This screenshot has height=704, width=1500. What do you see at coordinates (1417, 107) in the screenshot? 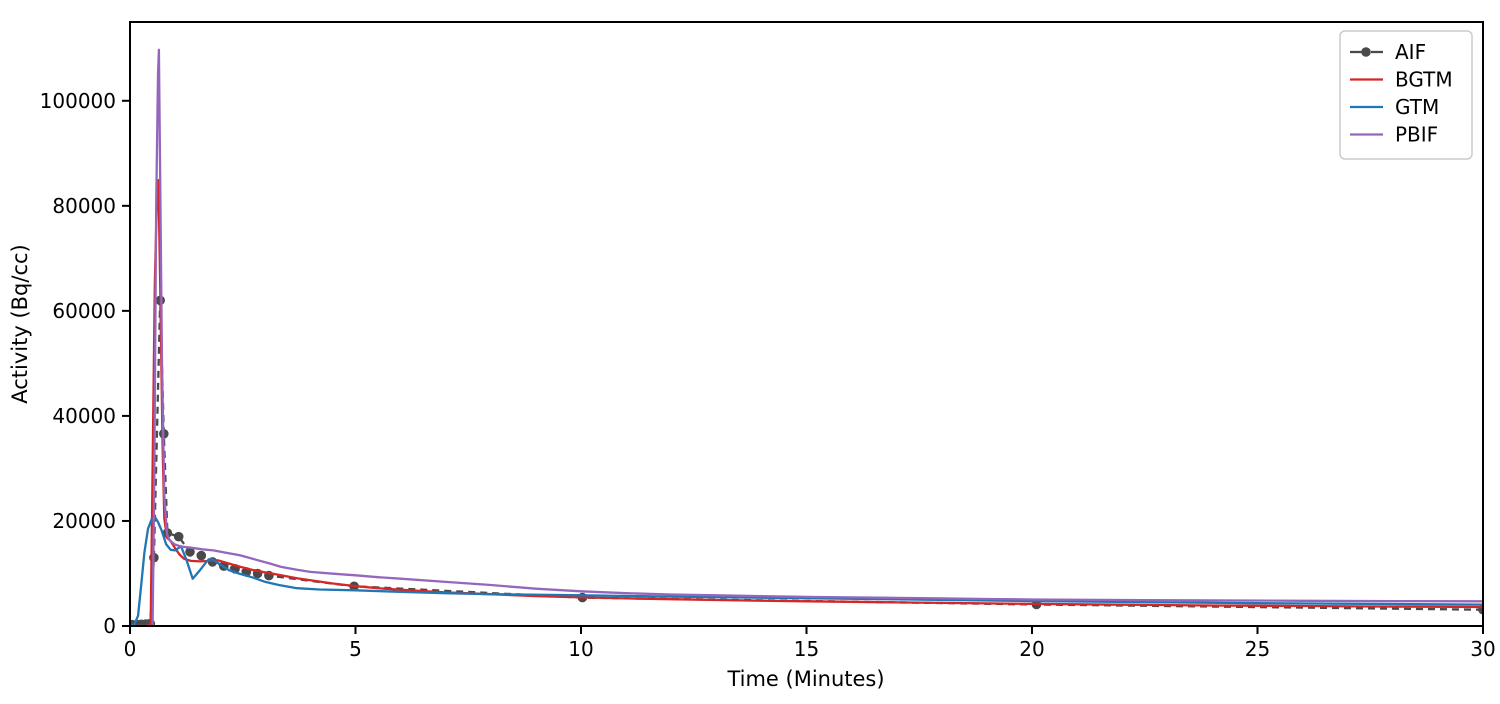
I see `legend-label-GTM: GTM` at bounding box center [1417, 107].